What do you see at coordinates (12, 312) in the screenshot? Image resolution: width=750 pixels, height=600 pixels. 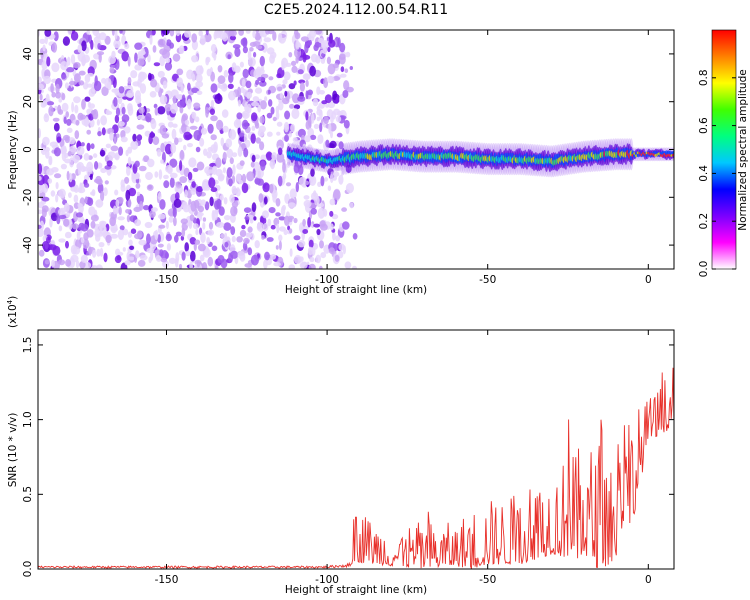 I see `snr-y-multiplier: (x104)` at bounding box center [12, 312].